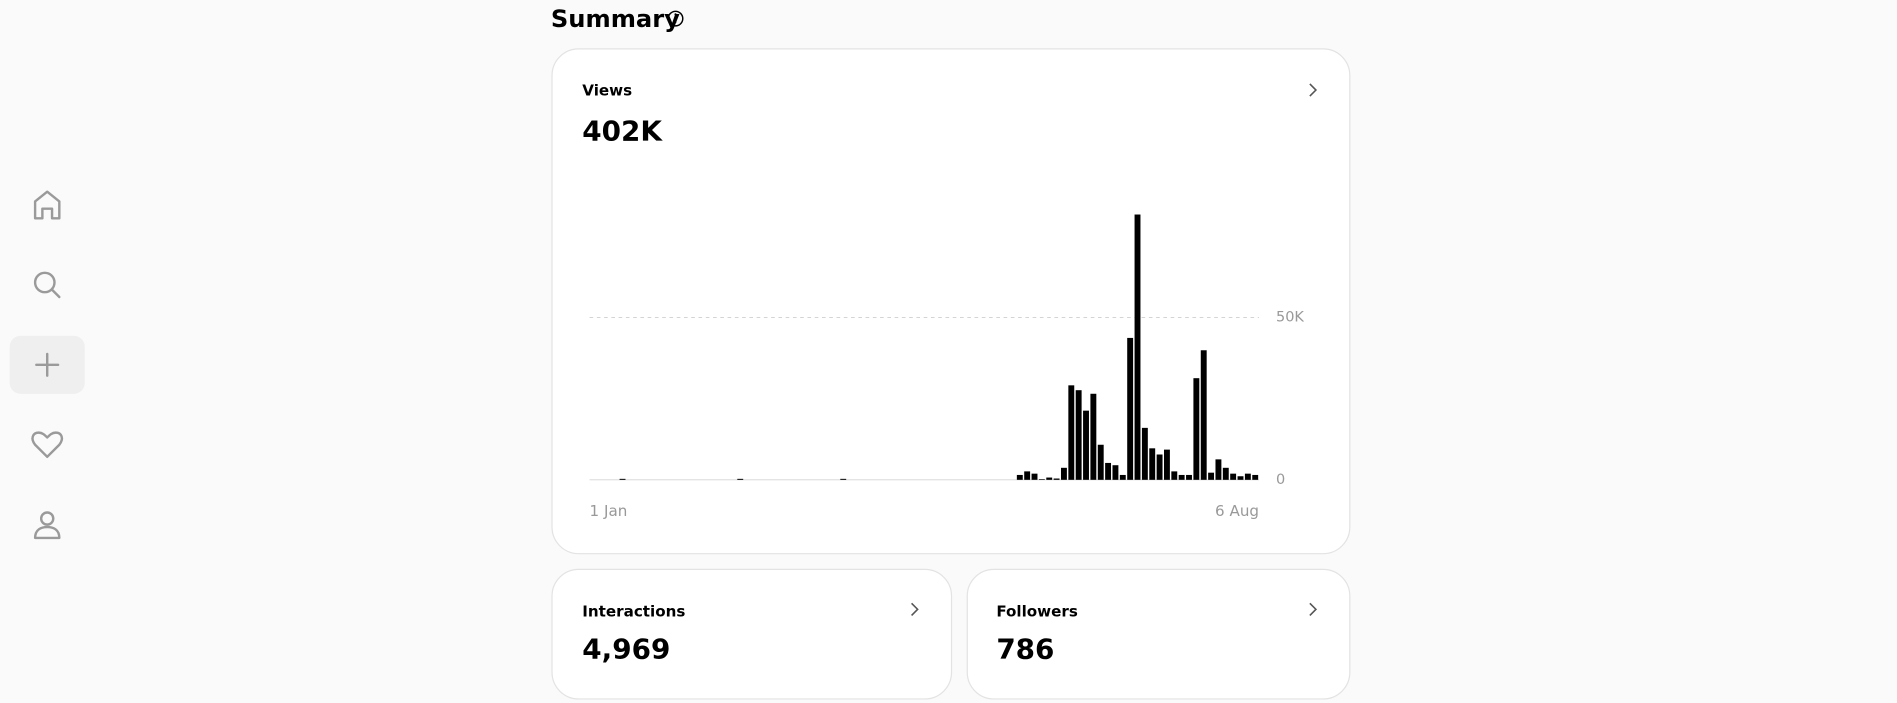 The width and height of the screenshot is (1897, 703). I want to click on card-value: 786, so click(1025, 649).